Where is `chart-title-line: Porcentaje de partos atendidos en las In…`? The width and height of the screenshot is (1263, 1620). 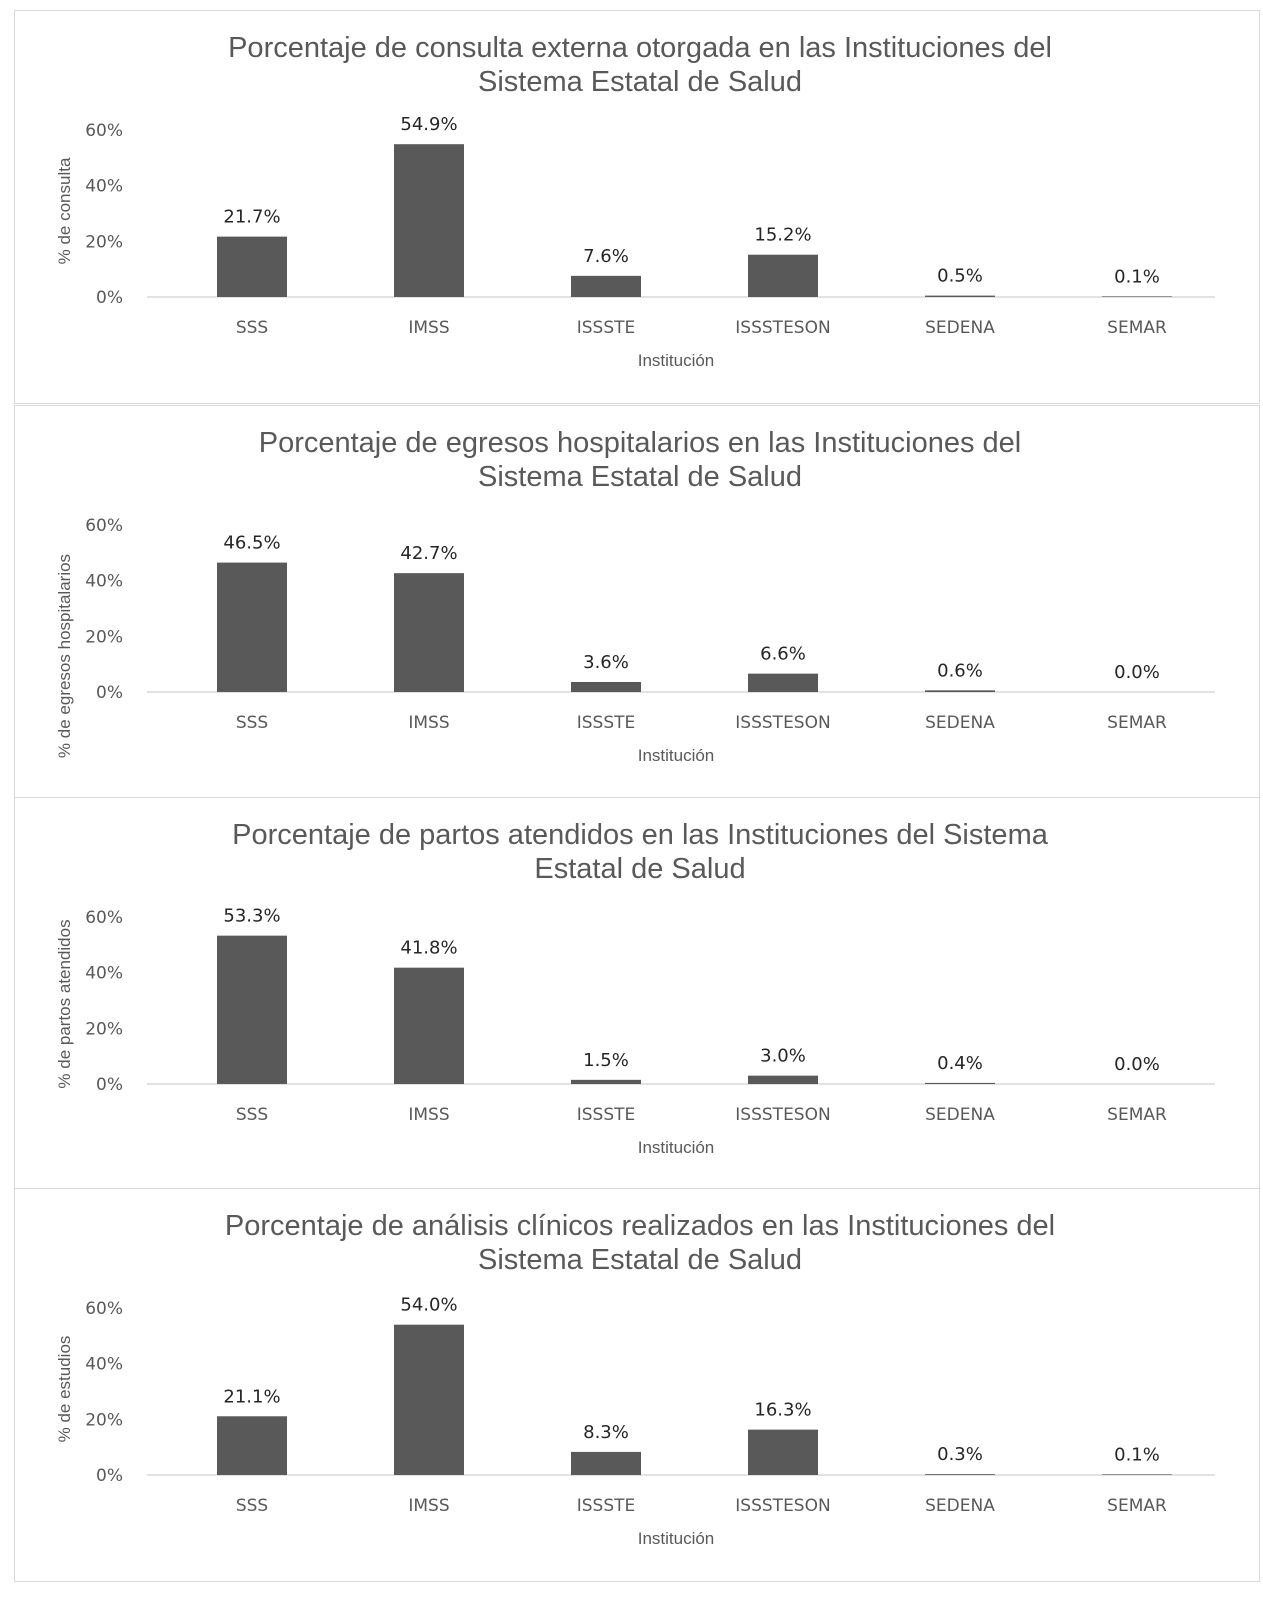 chart-title-line: Porcentaje de partos atendidos en las In… is located at coordinates (640, 835).